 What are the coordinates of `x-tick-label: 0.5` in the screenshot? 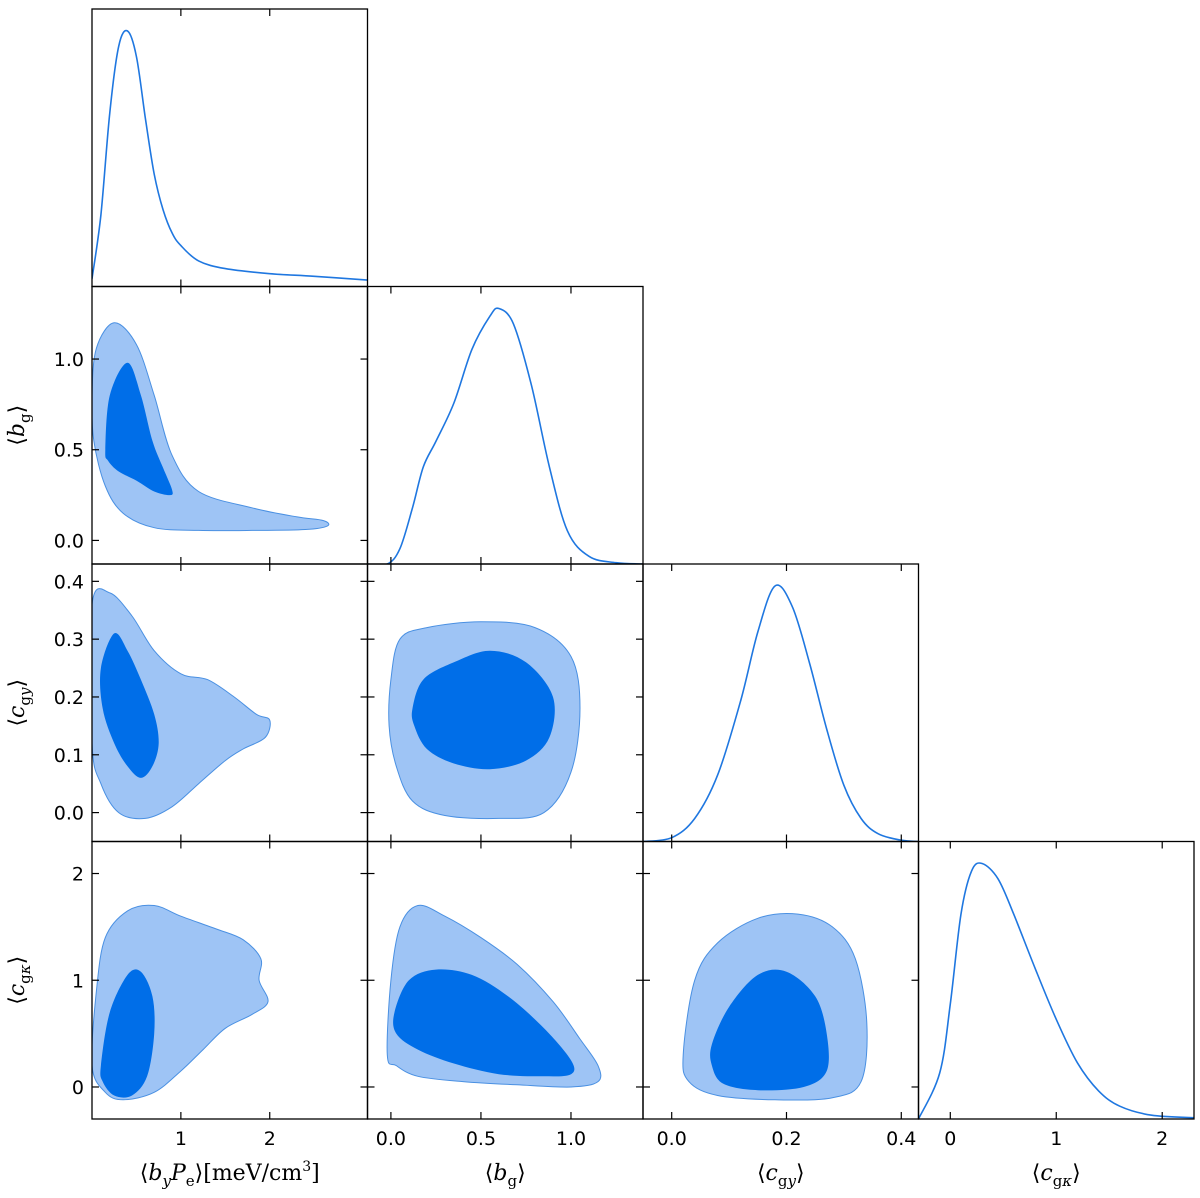 It's located at (481, 1139).